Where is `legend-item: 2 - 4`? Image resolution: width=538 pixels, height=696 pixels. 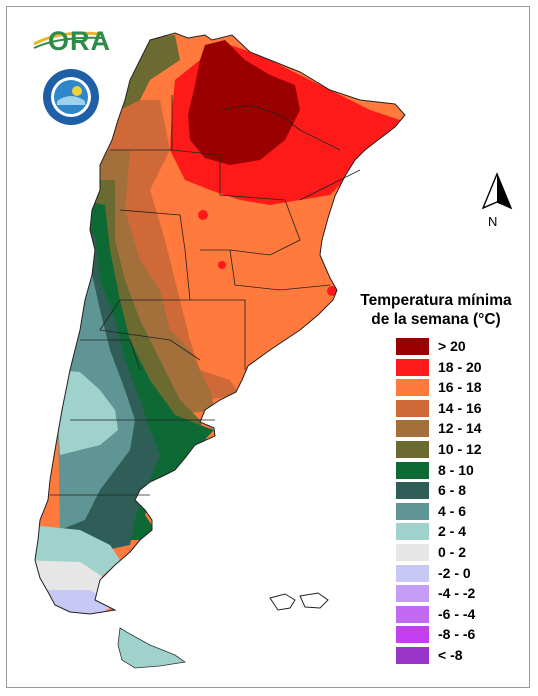 legend-item: 2 - 4 is located at coordinates (466, 532).